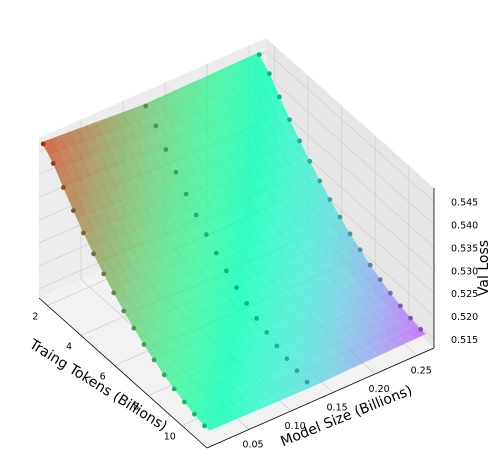 The height and width of the screenshot is (474, 493). I want to click on z-tick-label: 0.525, so click(464, 294).